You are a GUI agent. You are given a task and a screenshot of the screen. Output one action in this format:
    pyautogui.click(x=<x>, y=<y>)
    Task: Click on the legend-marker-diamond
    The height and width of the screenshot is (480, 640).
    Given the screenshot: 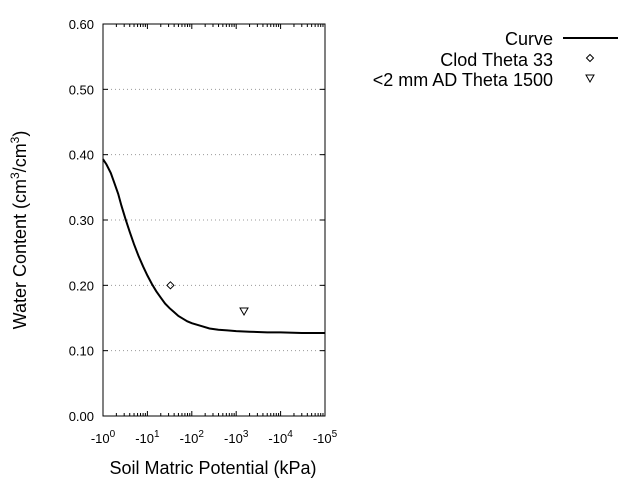 What is the action you would take?
    pyautogui.click(x=590, y=58)
    